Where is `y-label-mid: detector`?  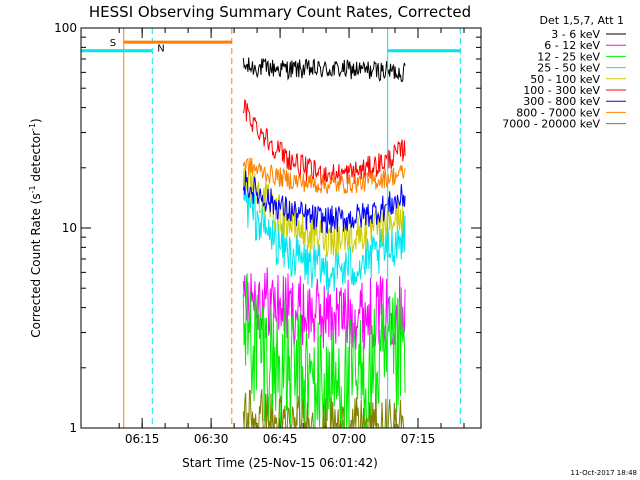
y-label-mid: detector is located at coordinates (36, 158).